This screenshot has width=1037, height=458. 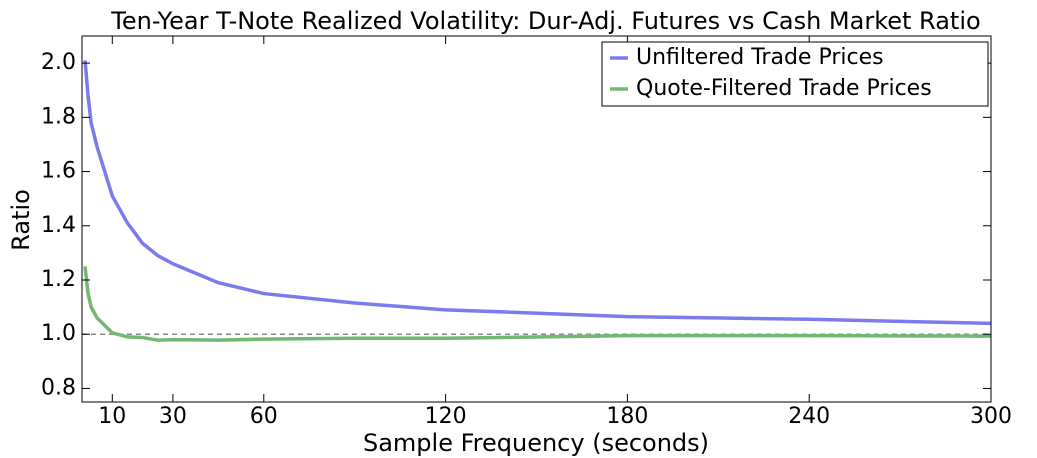 I want to click on x-tick-label: 120, so click(x=446, y=416).